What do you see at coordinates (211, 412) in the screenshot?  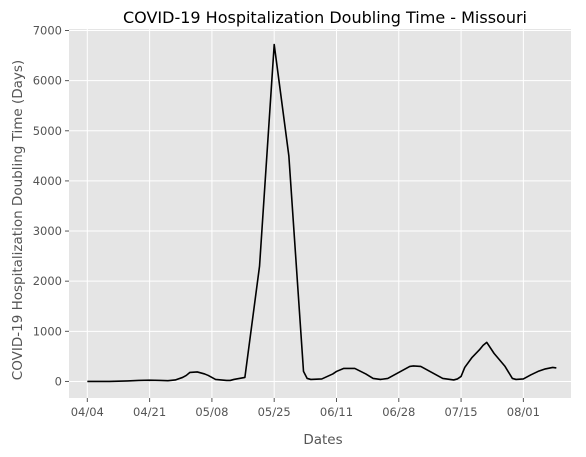 I see `x-tick-label: 05/08` at bounding box center [211, 412].